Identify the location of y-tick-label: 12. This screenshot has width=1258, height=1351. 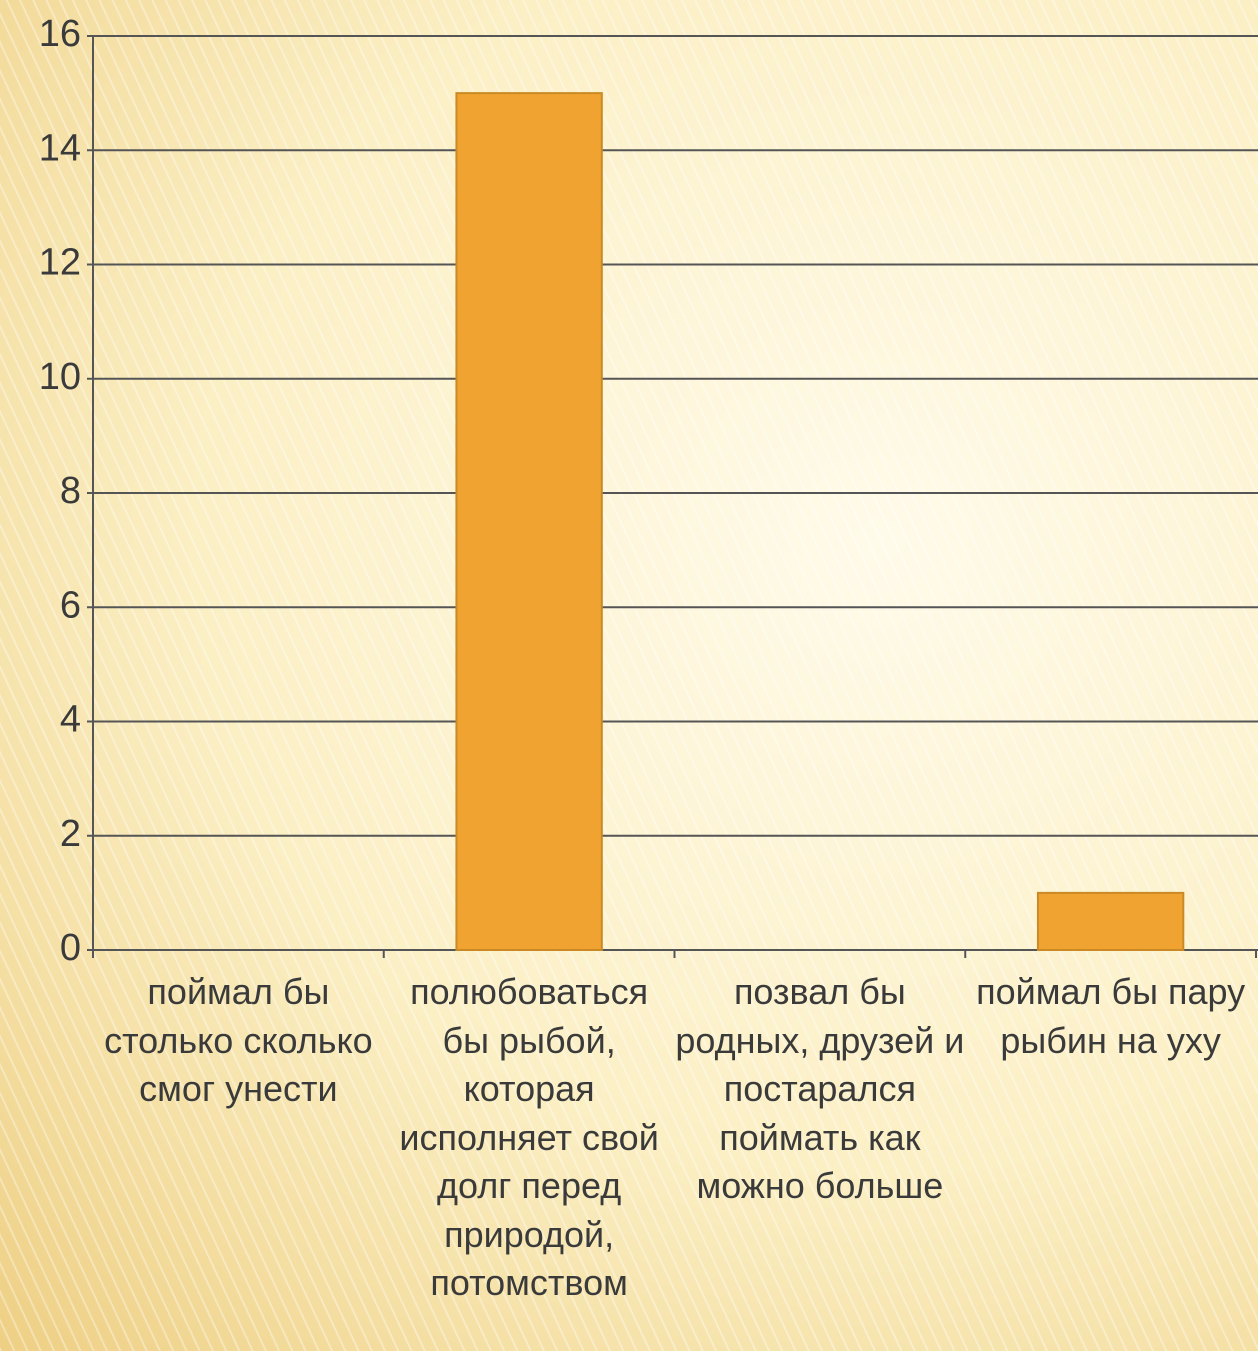
(60, 263).